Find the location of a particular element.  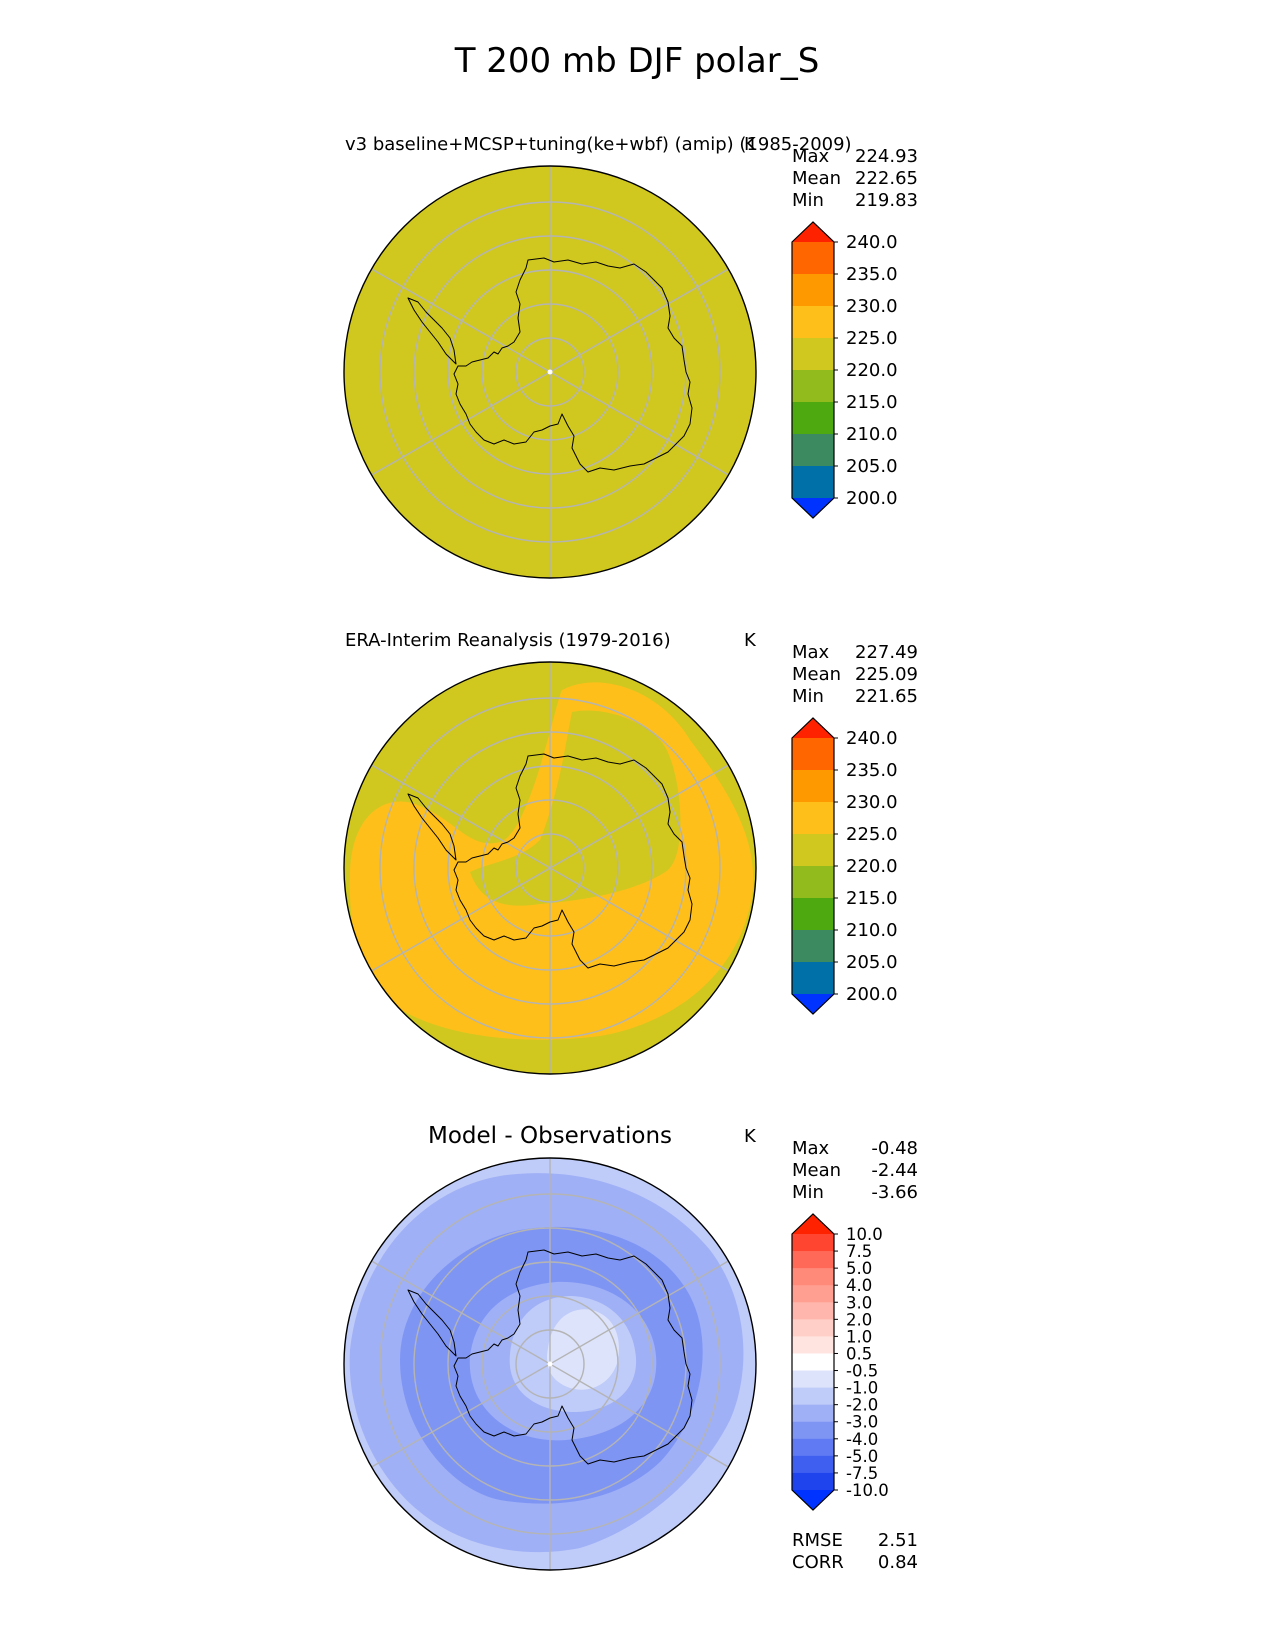

colorbar-tick-label: -7.5 is located at coordinates (862, 1473).